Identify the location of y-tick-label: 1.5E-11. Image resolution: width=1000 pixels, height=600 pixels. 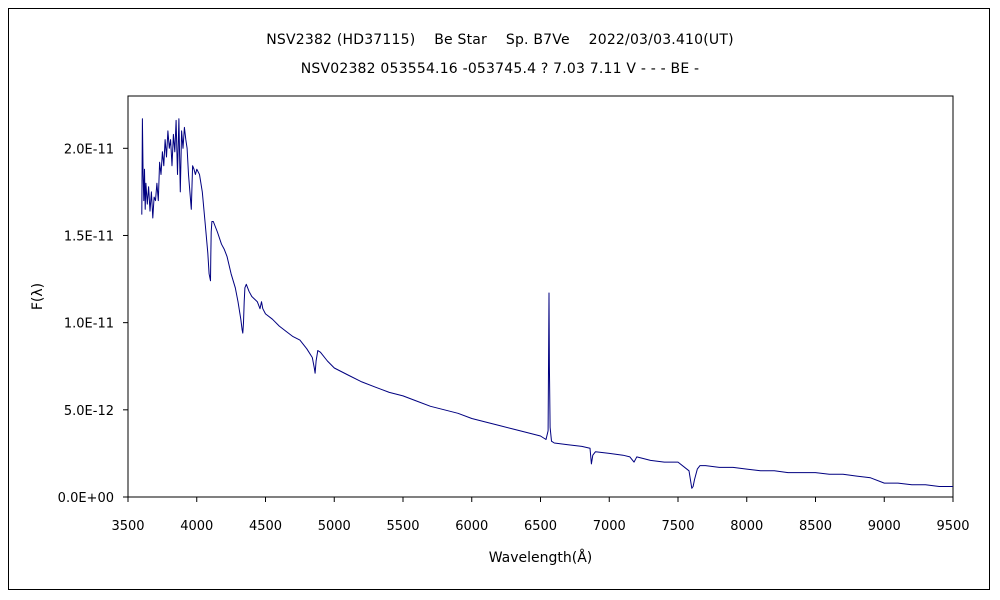
(89, 236).